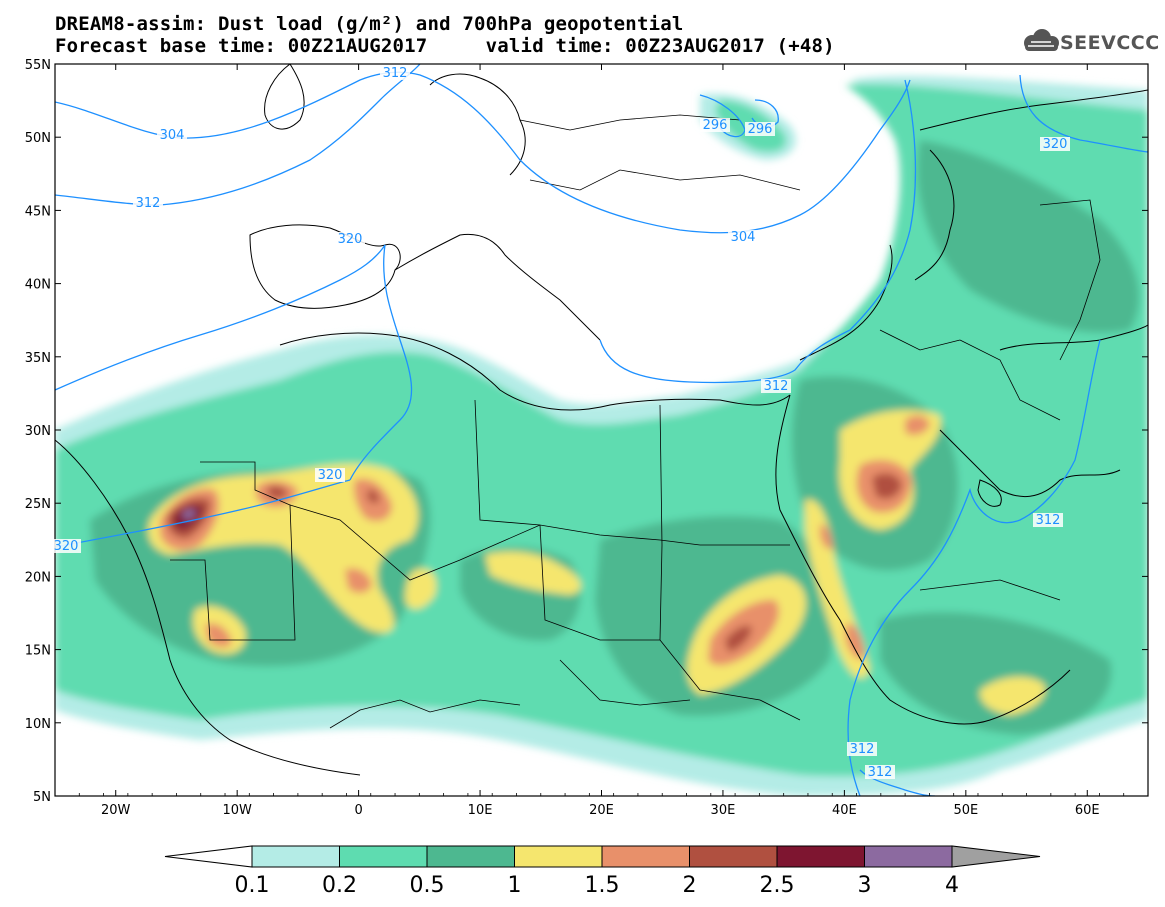 The image size is (1165, 907). Describe the element at coordinates (38, 285) in the screenshot. I see `lat-tick-label: 40N` at that location.